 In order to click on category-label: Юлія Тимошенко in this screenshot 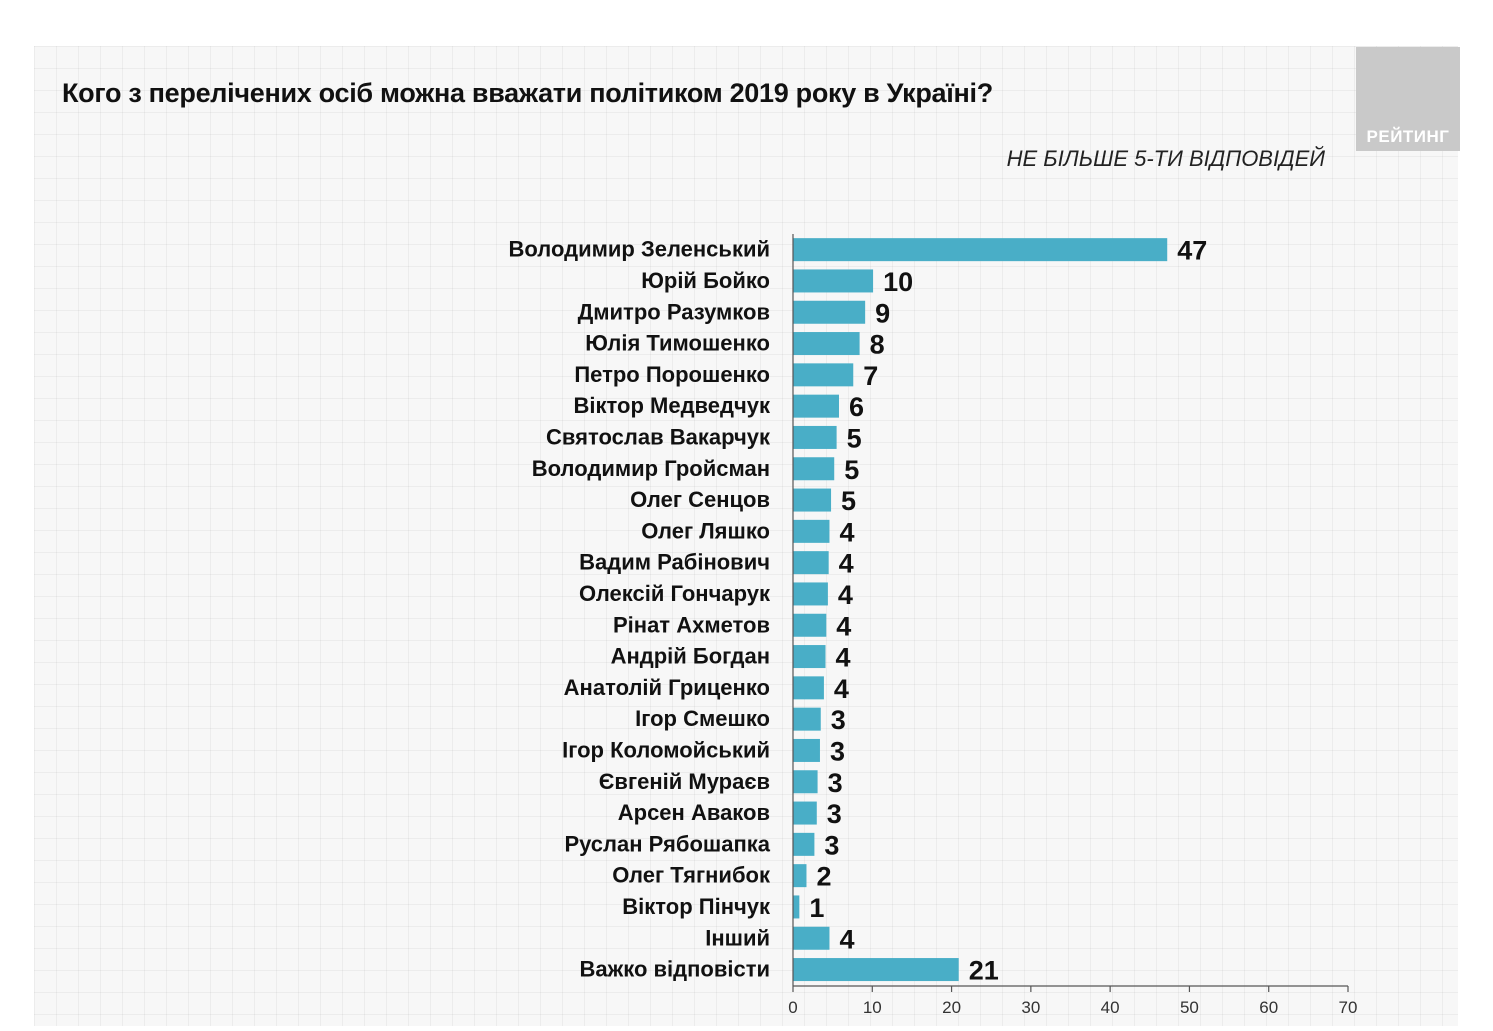, I will do `click(677, 343)`.